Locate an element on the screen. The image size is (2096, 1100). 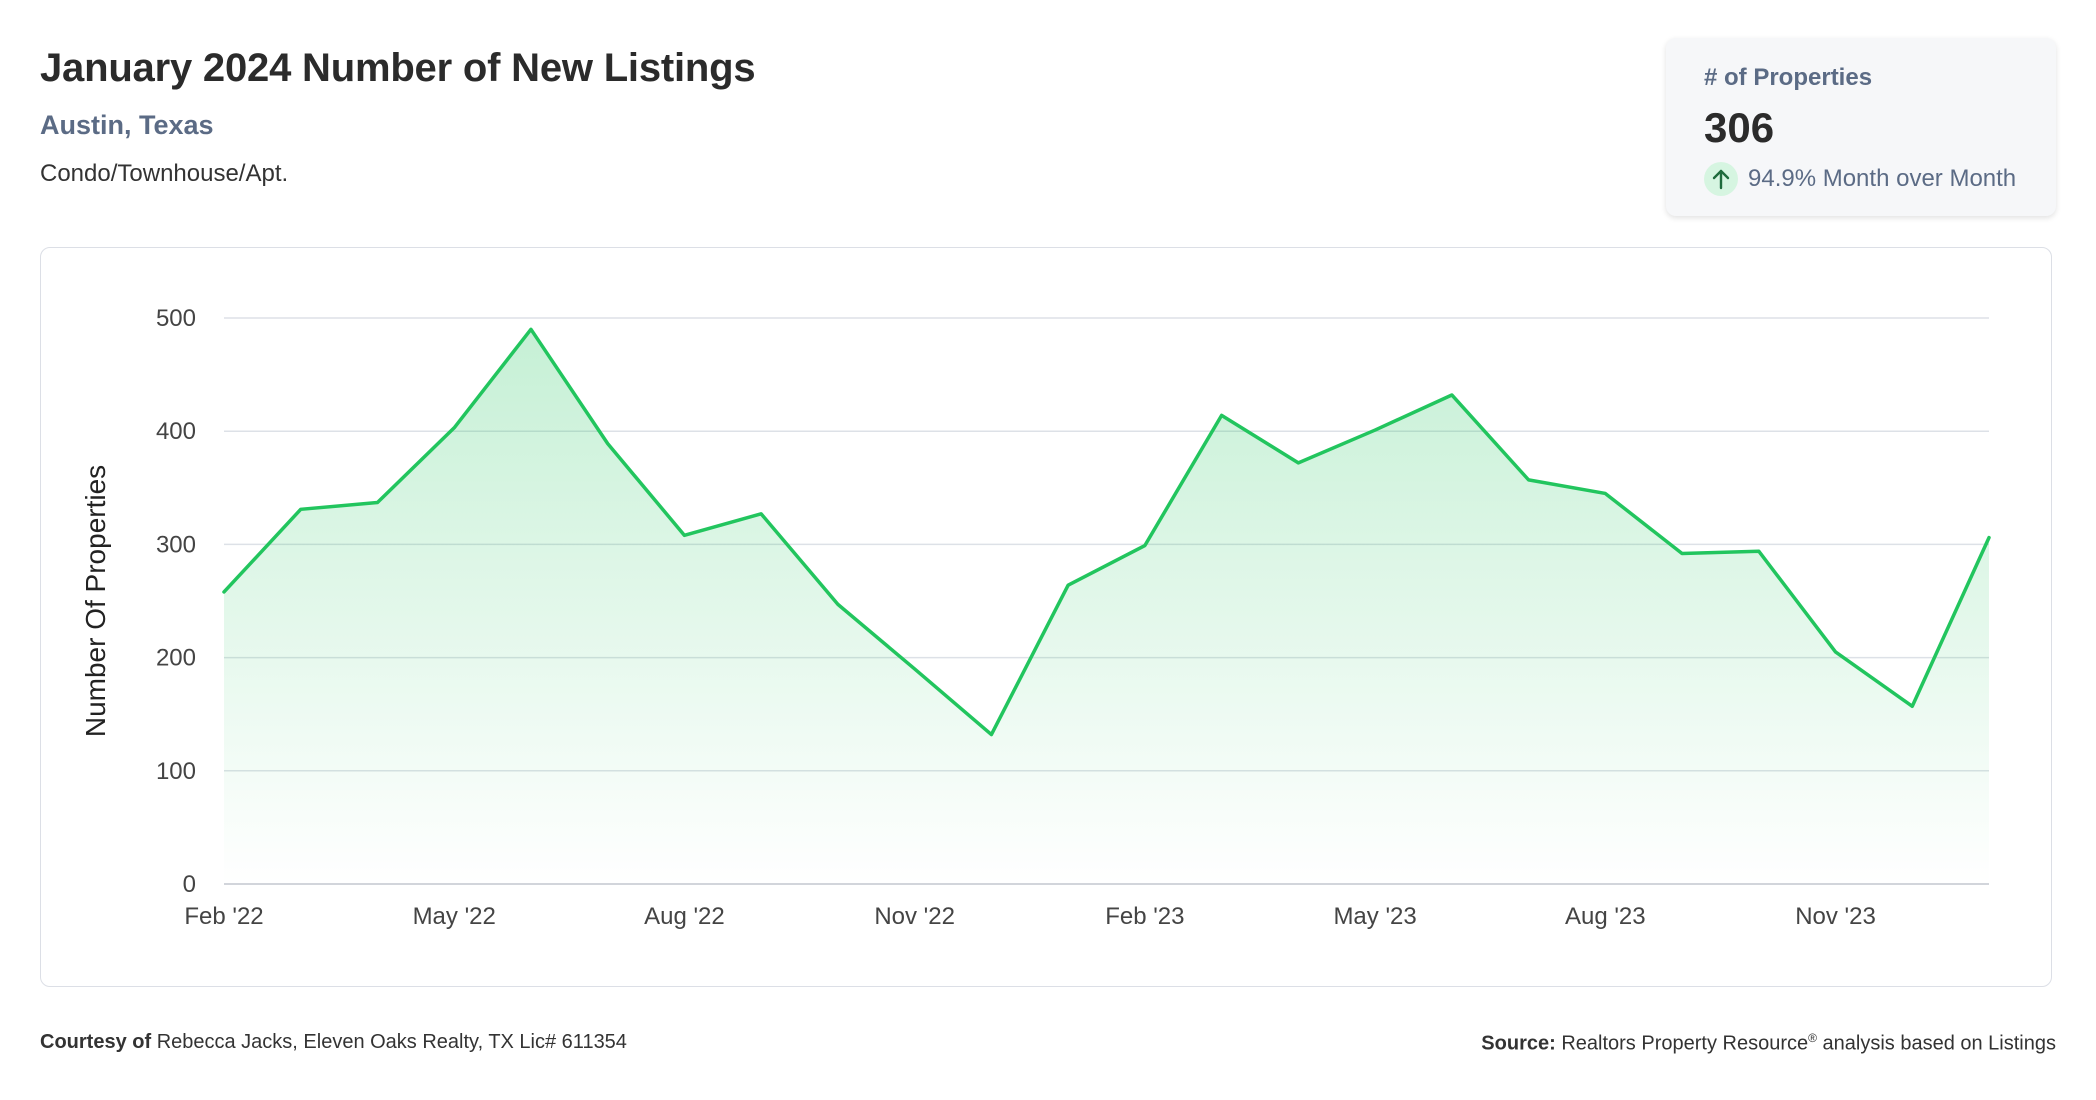
x-tick-label: May '22 is located at coordinates (454, 916).